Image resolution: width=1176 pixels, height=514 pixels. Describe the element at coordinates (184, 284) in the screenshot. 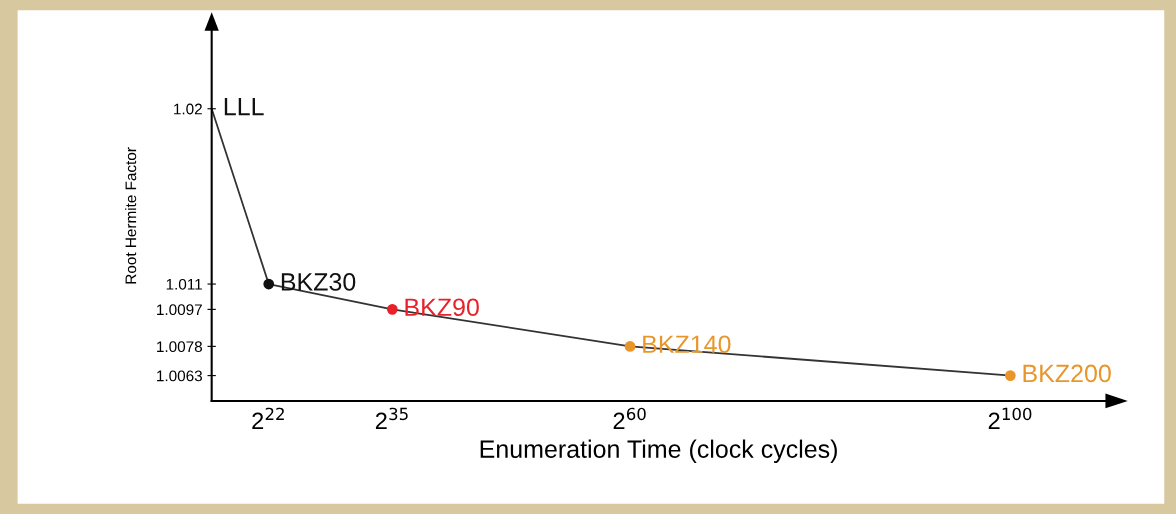

I see `y-tick-label: 1.011` at that location.